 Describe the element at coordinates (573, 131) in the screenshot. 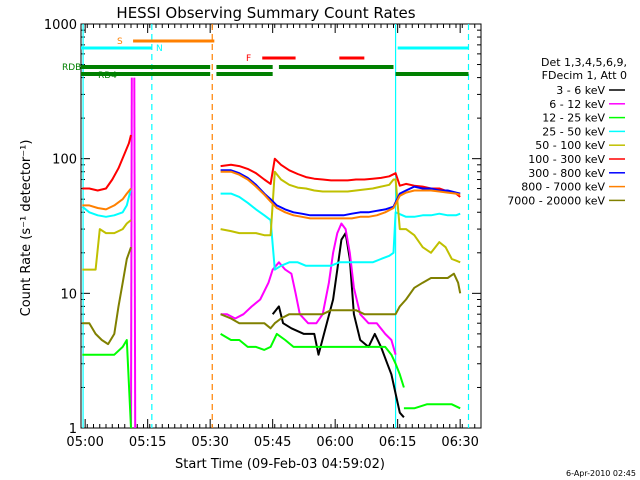

I see `legend-entry-label: 25 - 50 keV` at that location.